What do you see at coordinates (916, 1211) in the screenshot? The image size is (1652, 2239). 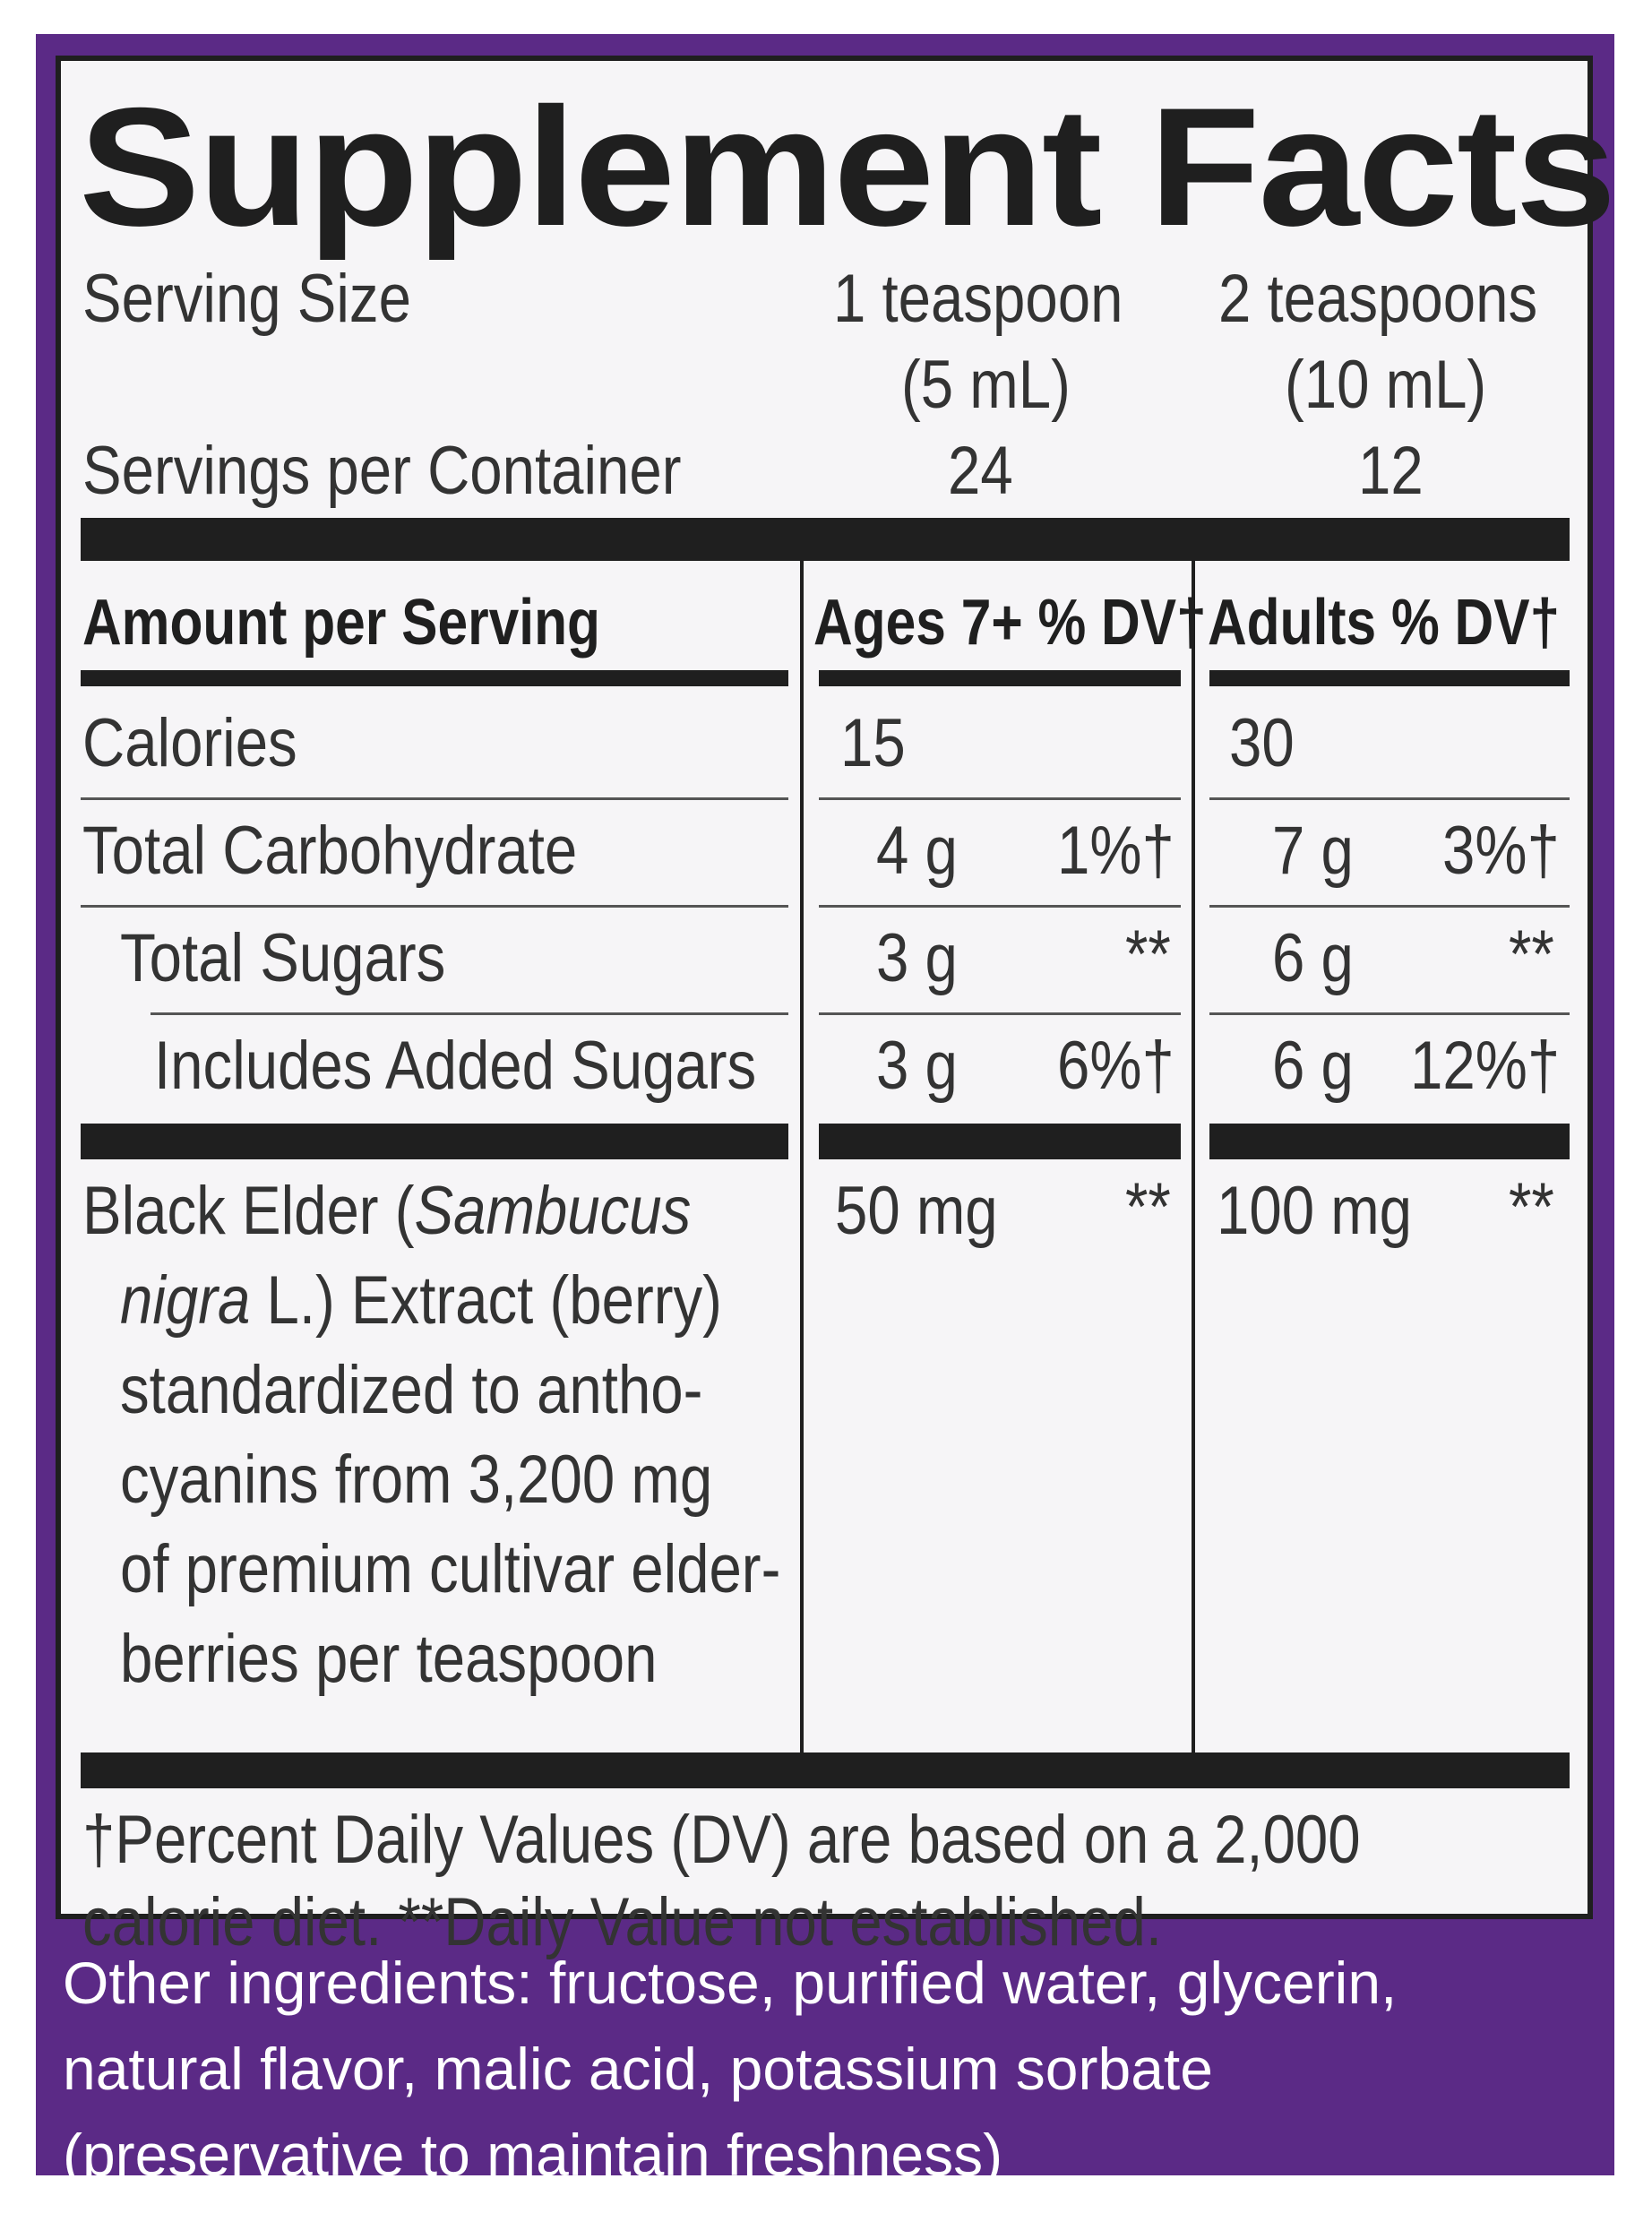 I see `elder-col1-amount: 50 mg` at bounding box center [916, 1211].